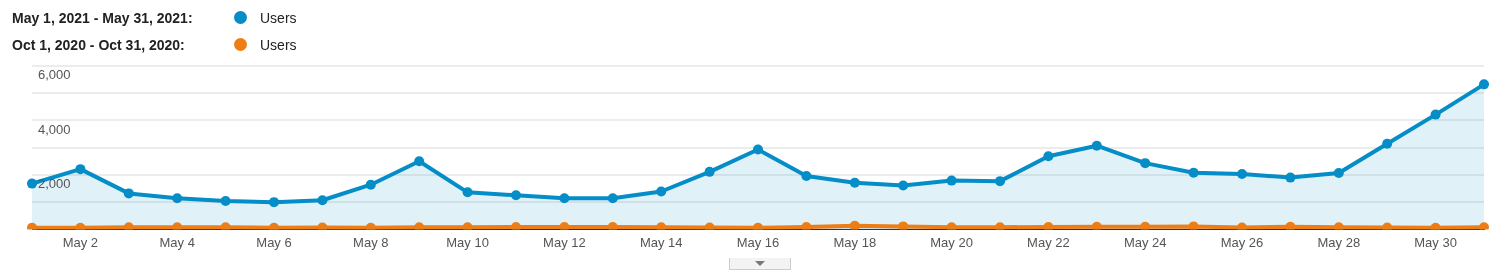 Image resolution: width=1512 pixels, height=272 pixels. What do you see at coordinates (274, 242) in the screenshot?
I see `x-tick-label: May 6` at bounding box center [274, 242].